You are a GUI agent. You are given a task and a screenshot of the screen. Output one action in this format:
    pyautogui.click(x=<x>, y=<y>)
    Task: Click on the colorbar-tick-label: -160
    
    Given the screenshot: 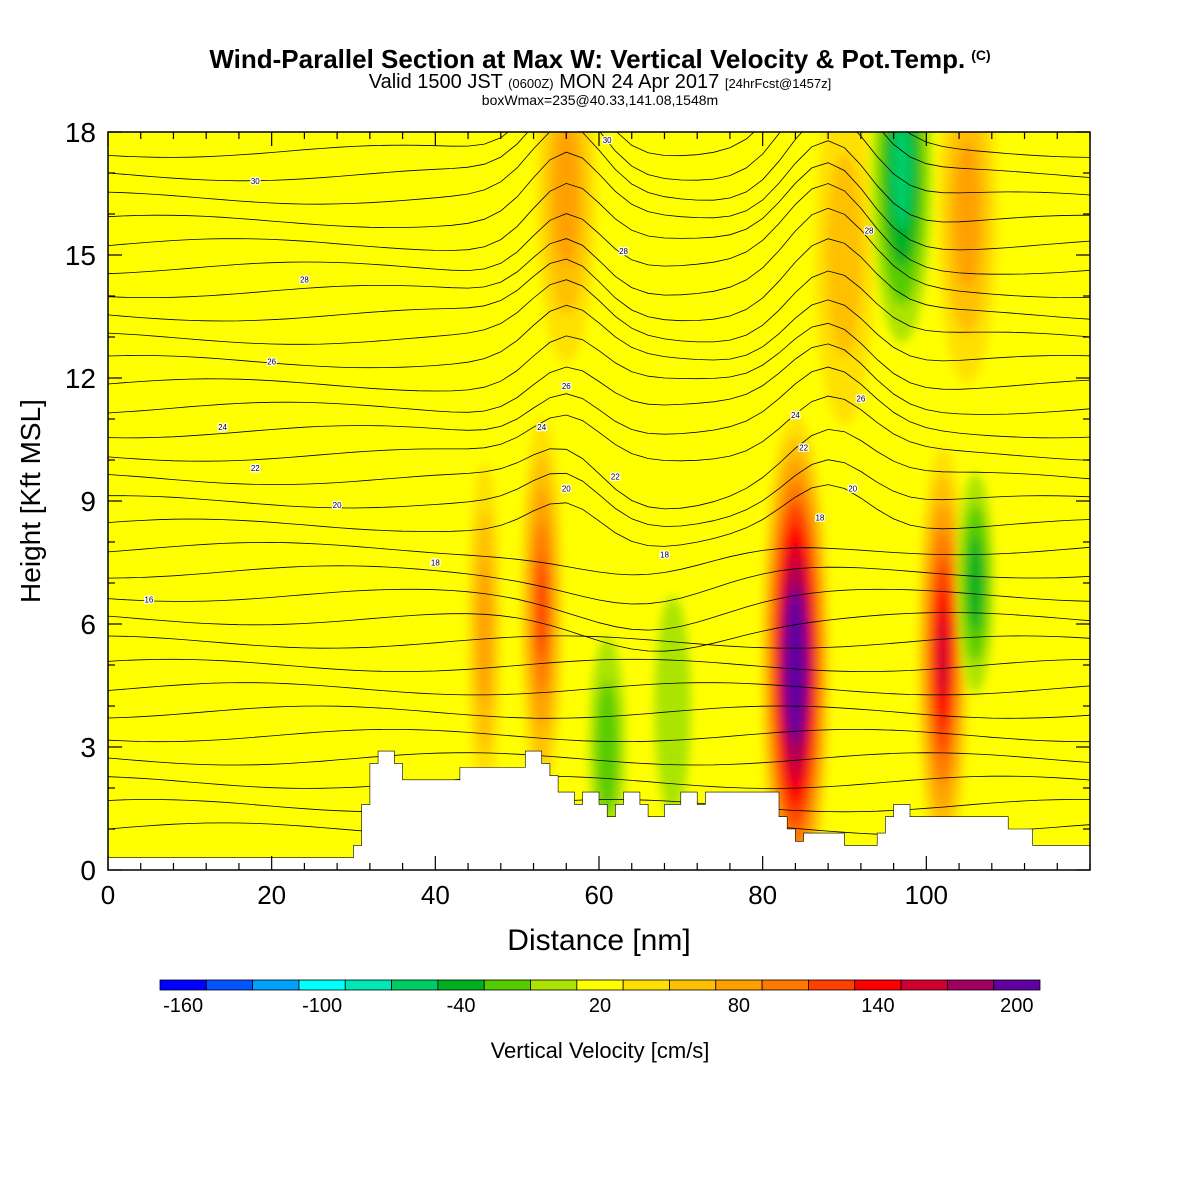 What is the action you would take?
    pyautogui.click(x=183, y=1006)
    